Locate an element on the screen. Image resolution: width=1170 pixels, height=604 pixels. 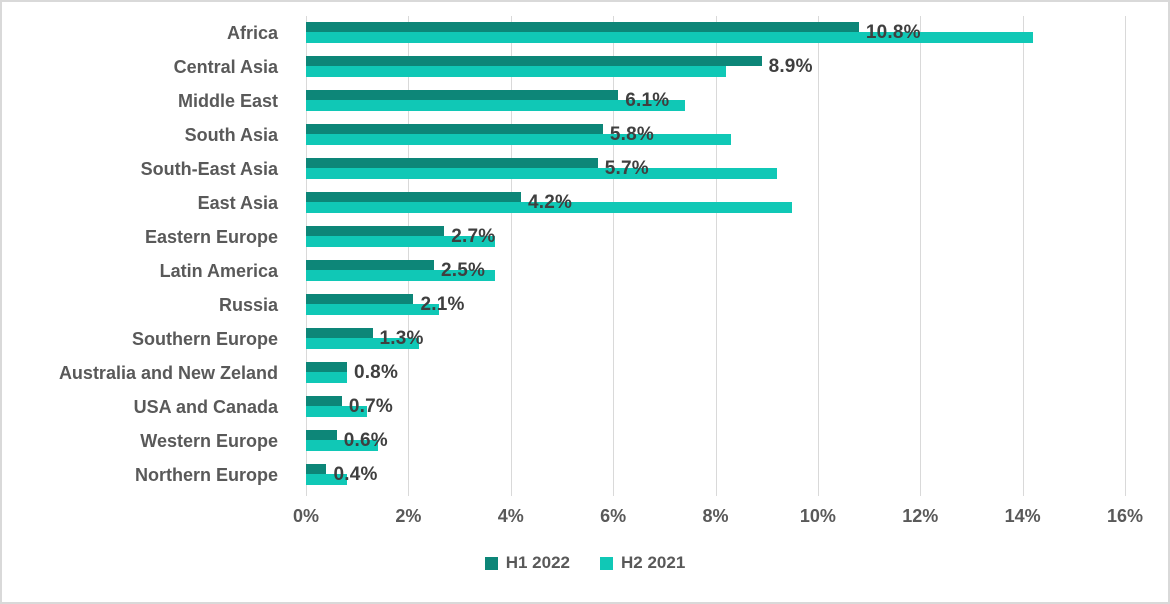
chart-row: 0.4% is located at coordinates (715, 475).